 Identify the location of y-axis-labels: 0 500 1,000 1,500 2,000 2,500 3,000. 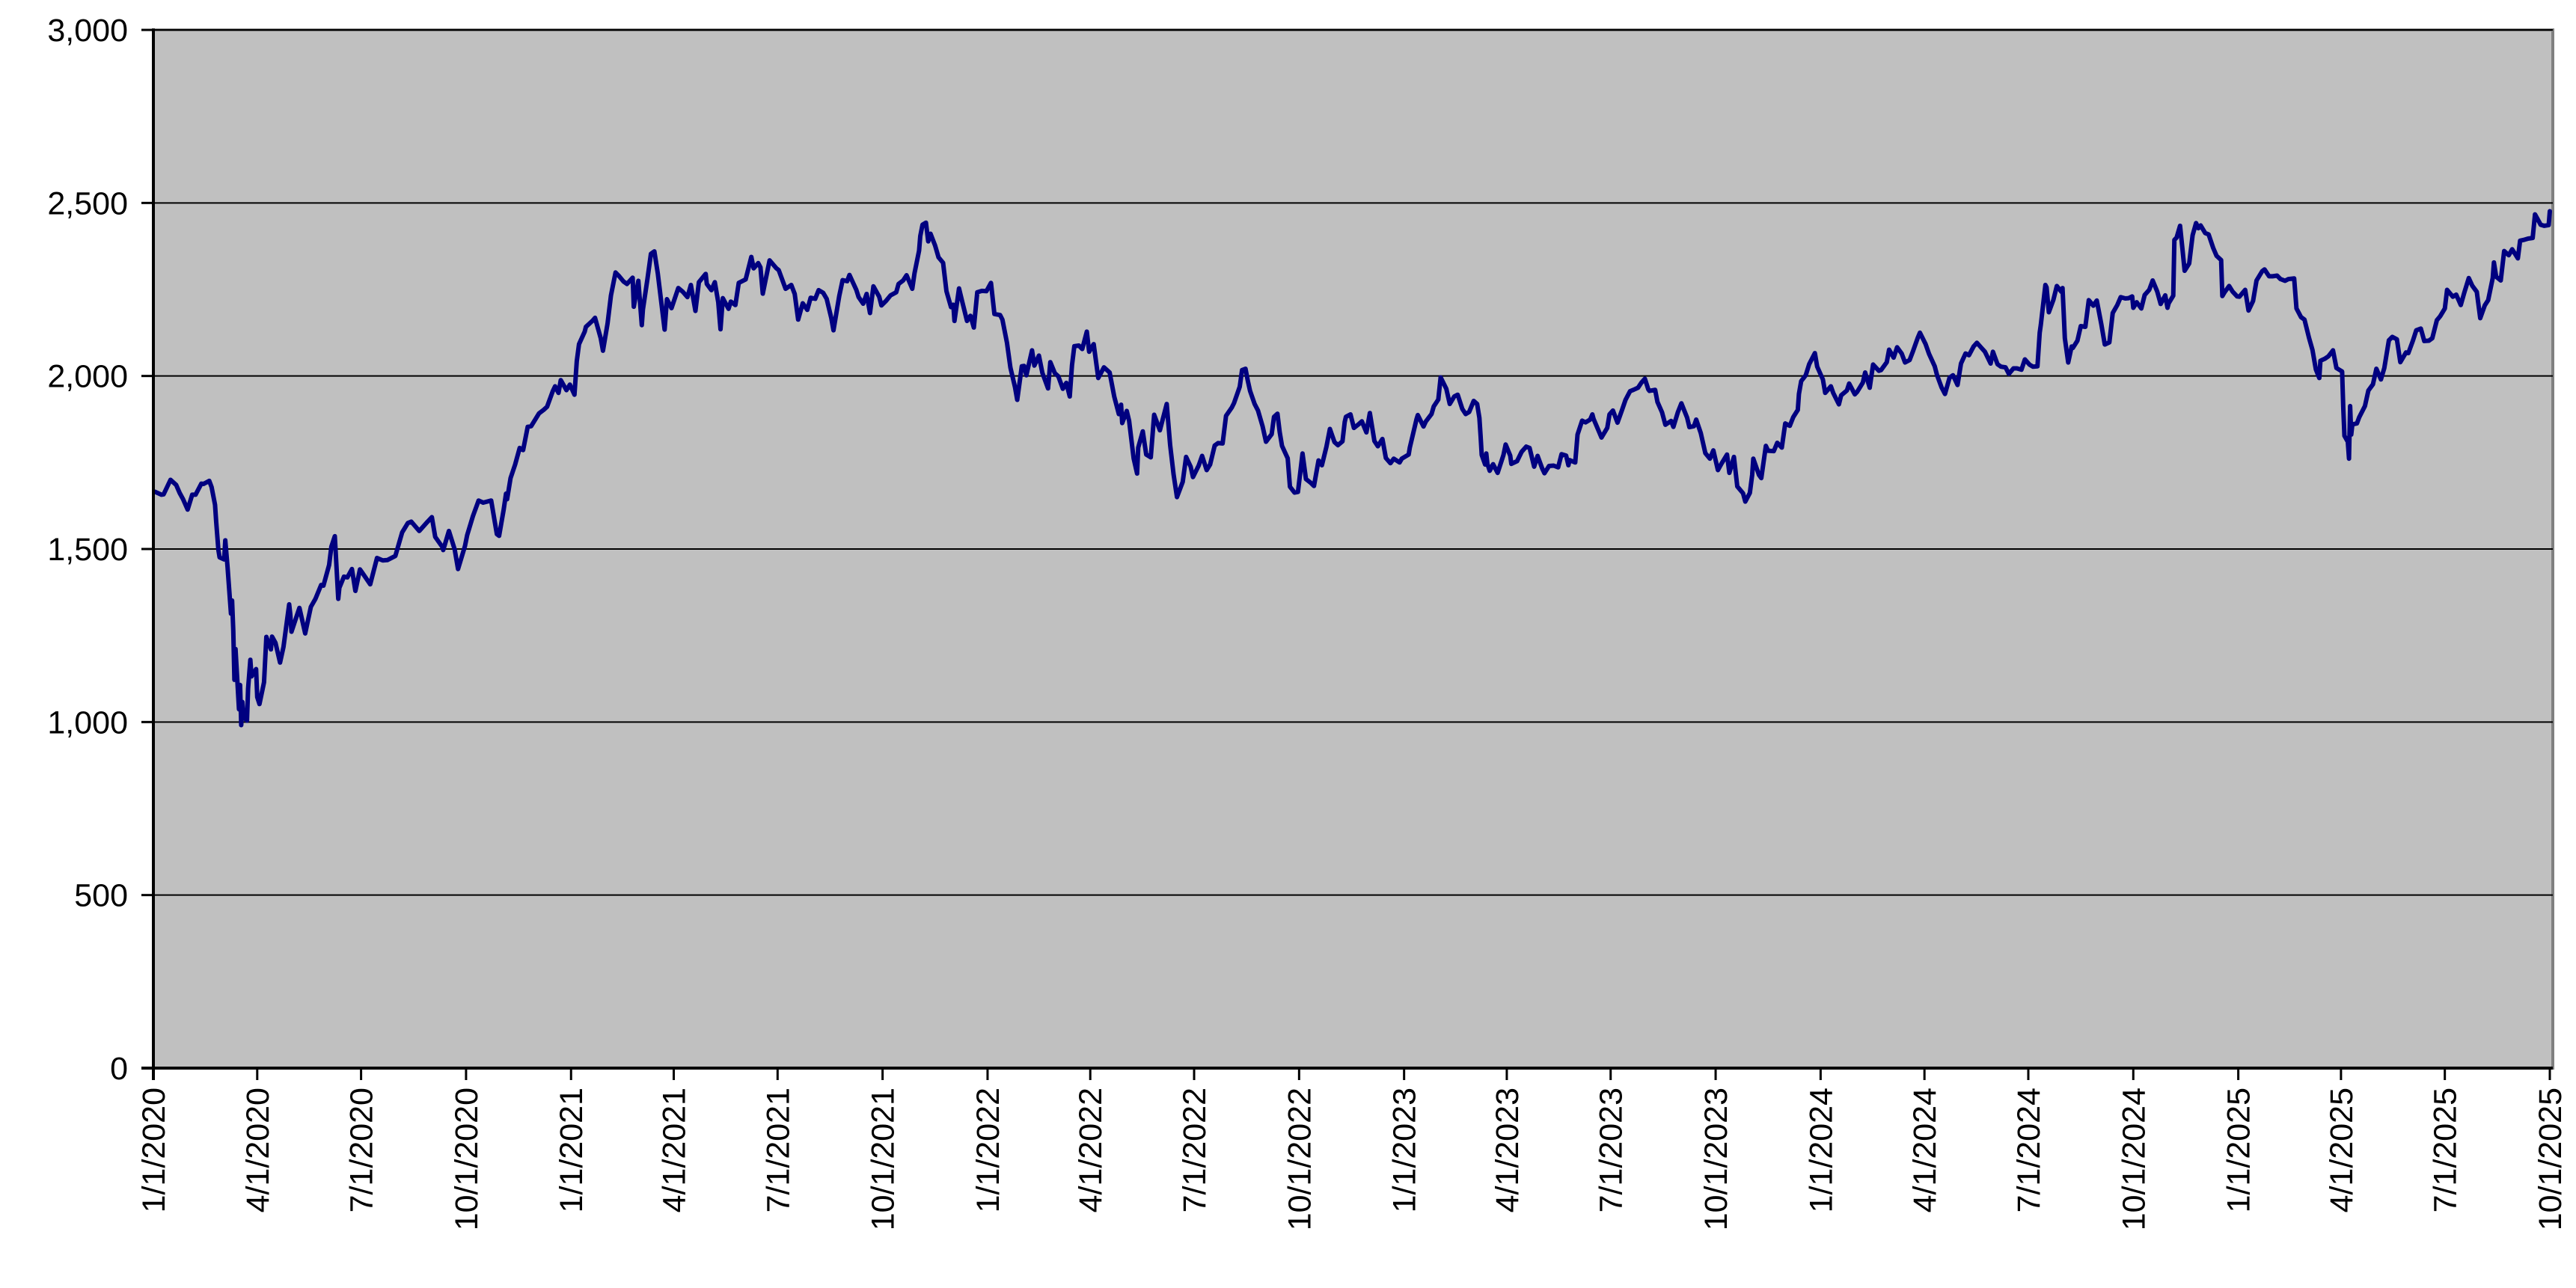
(88, 550).